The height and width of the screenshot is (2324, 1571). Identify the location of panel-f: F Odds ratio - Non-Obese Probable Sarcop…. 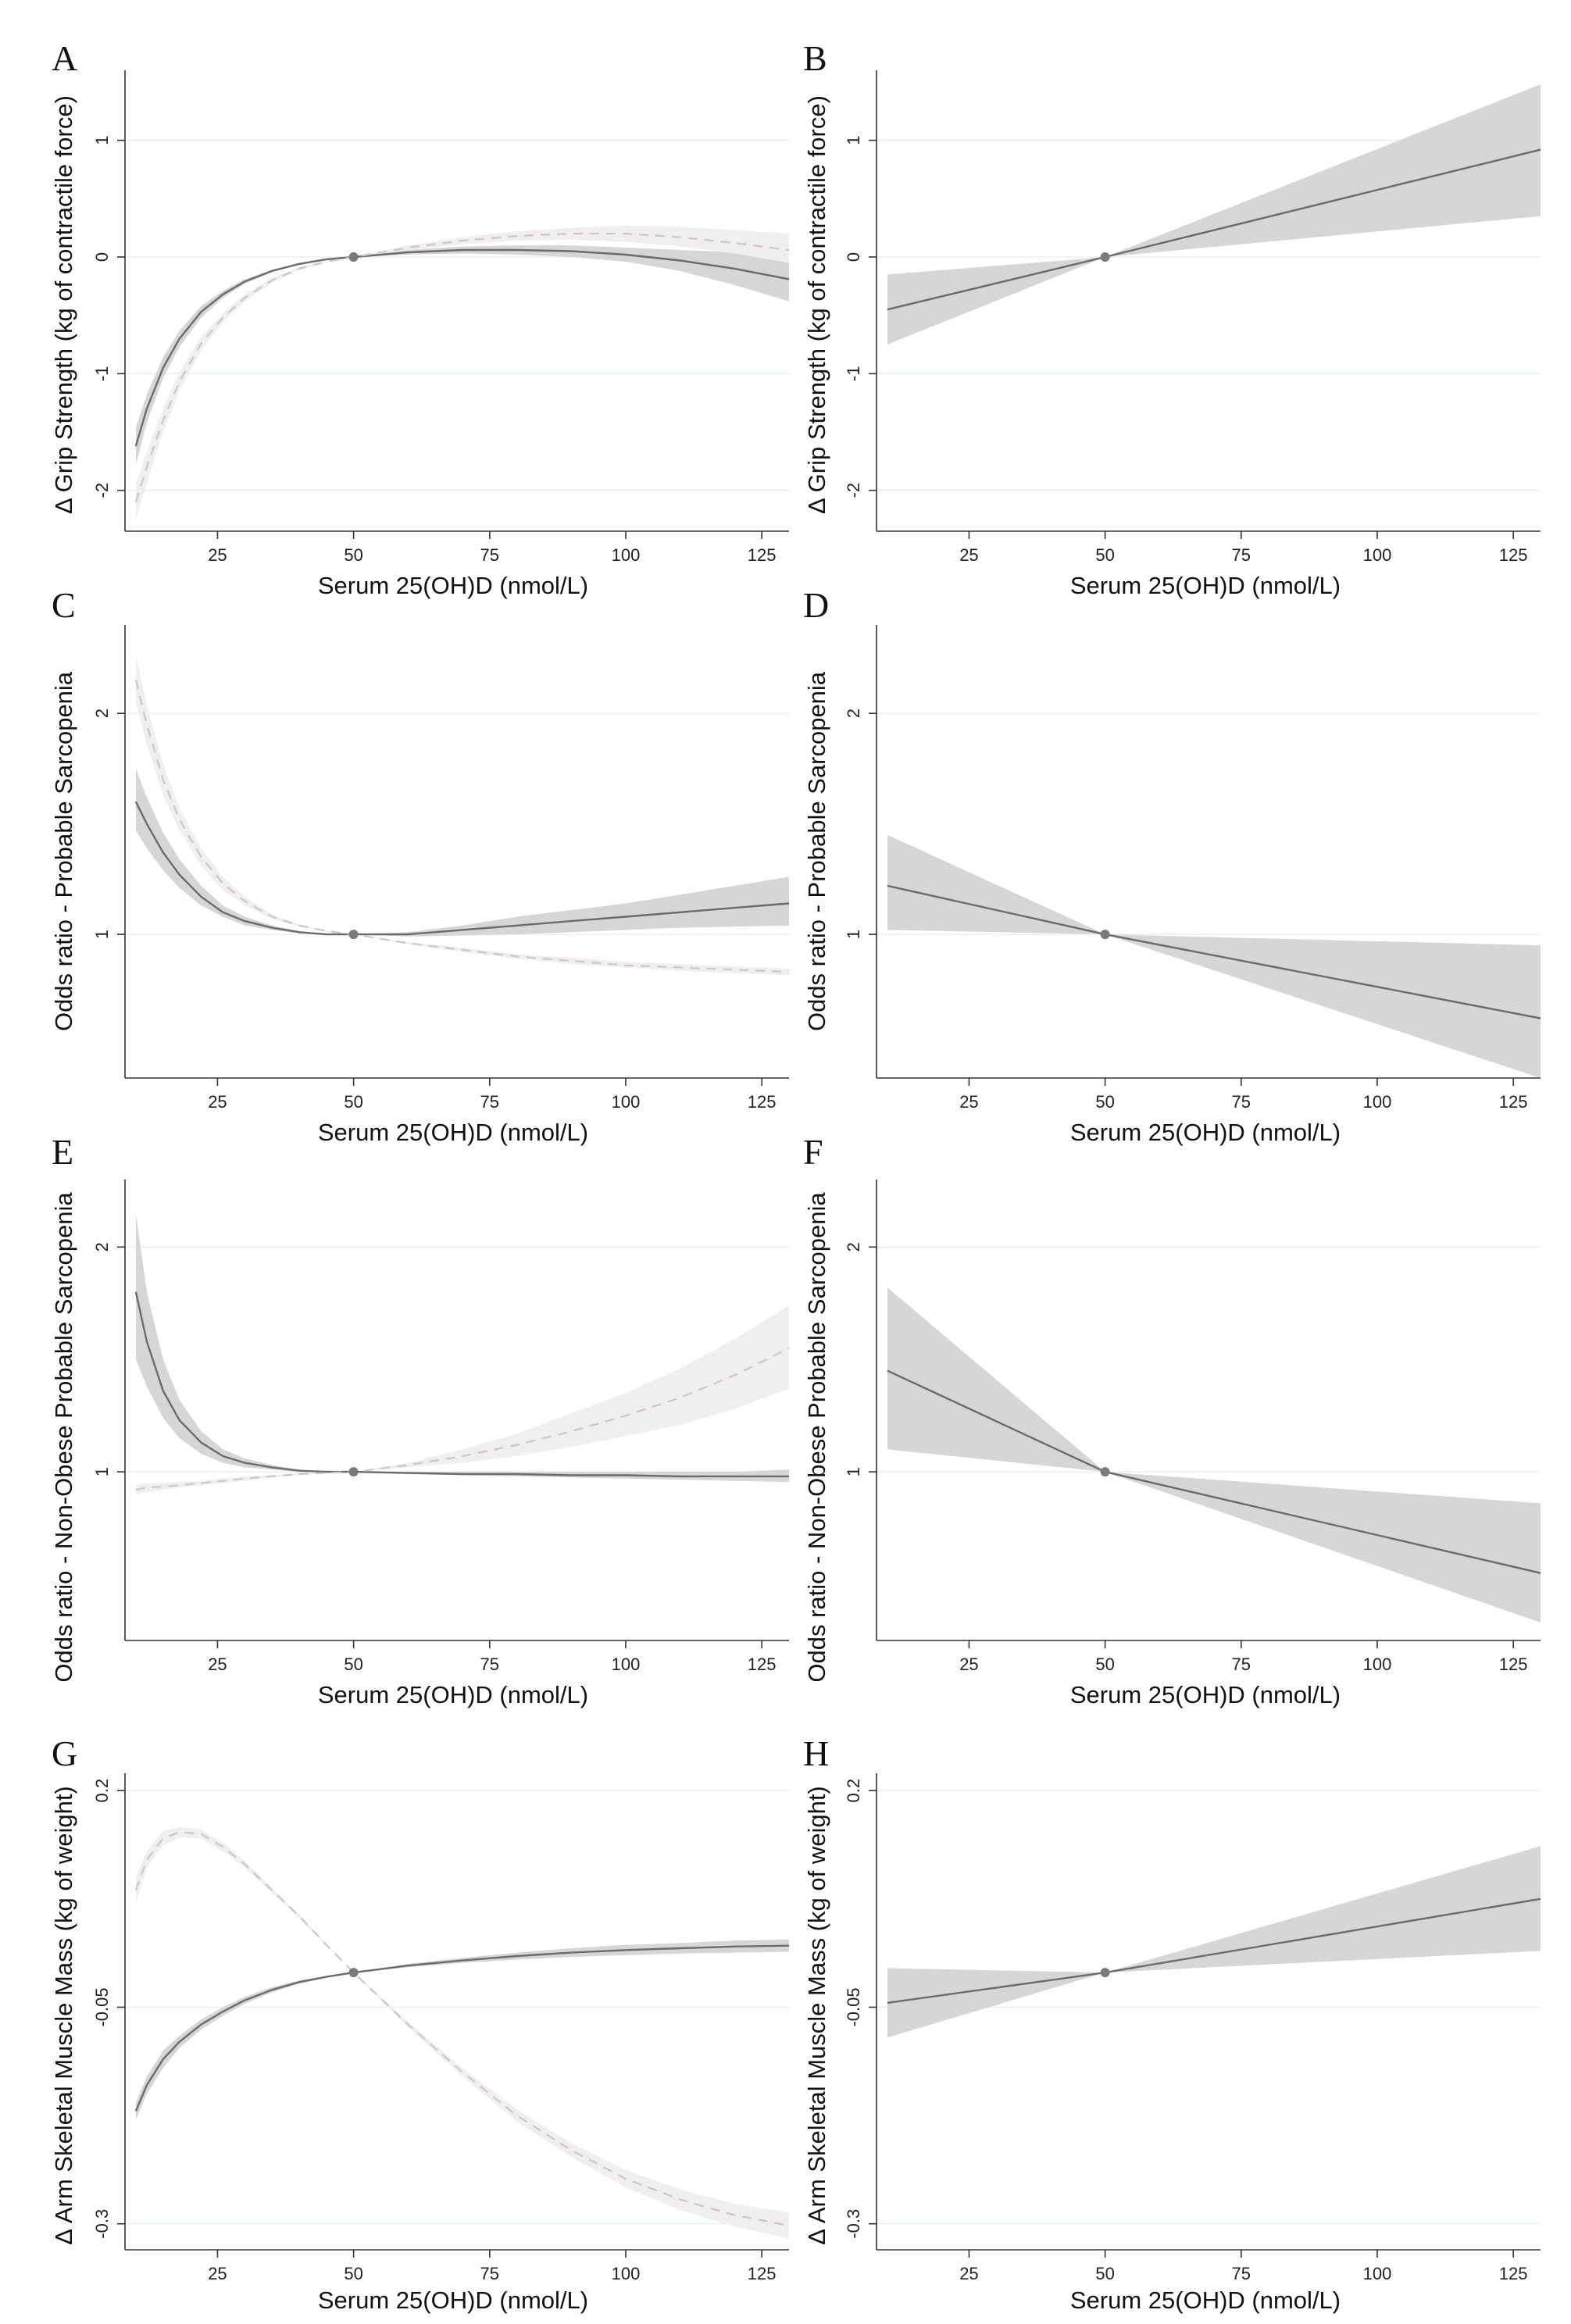
(1072, 1420).